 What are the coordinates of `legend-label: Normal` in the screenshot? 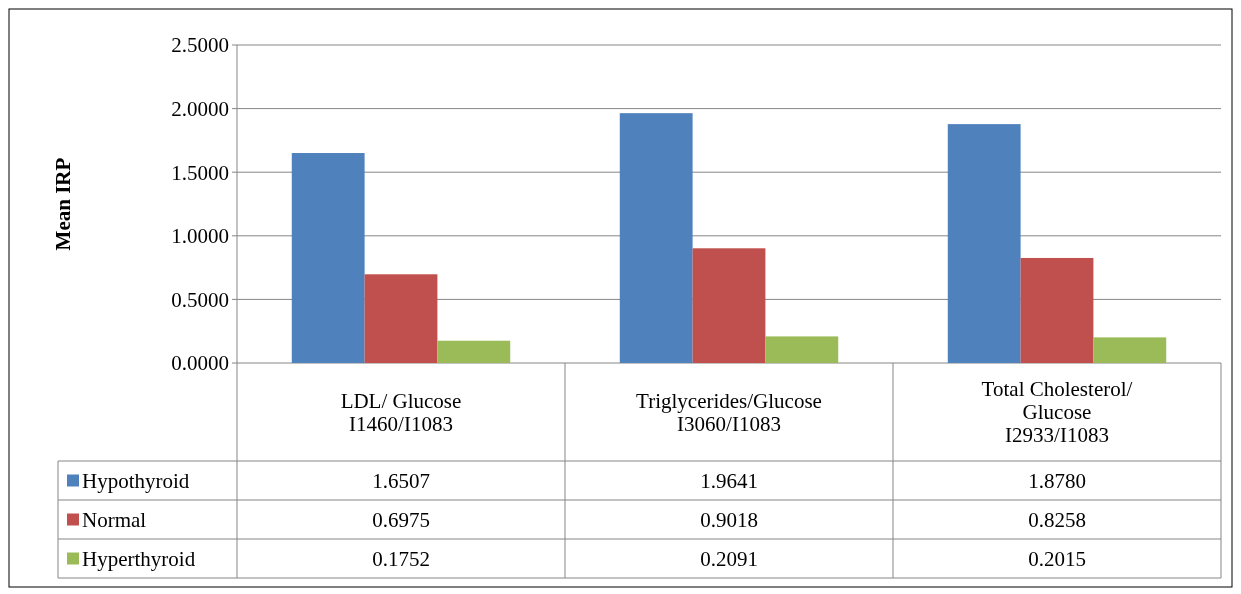 It's located at (114, 519).